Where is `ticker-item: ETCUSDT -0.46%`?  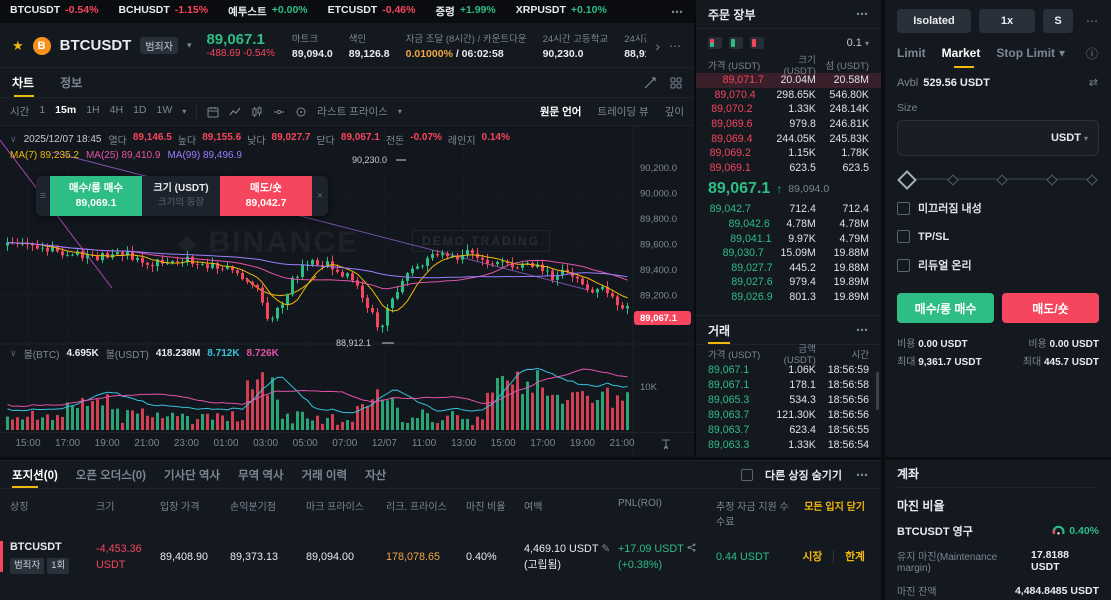 ticker-item: ETCUSDT -0.46% is located at coordinates (372, 11).